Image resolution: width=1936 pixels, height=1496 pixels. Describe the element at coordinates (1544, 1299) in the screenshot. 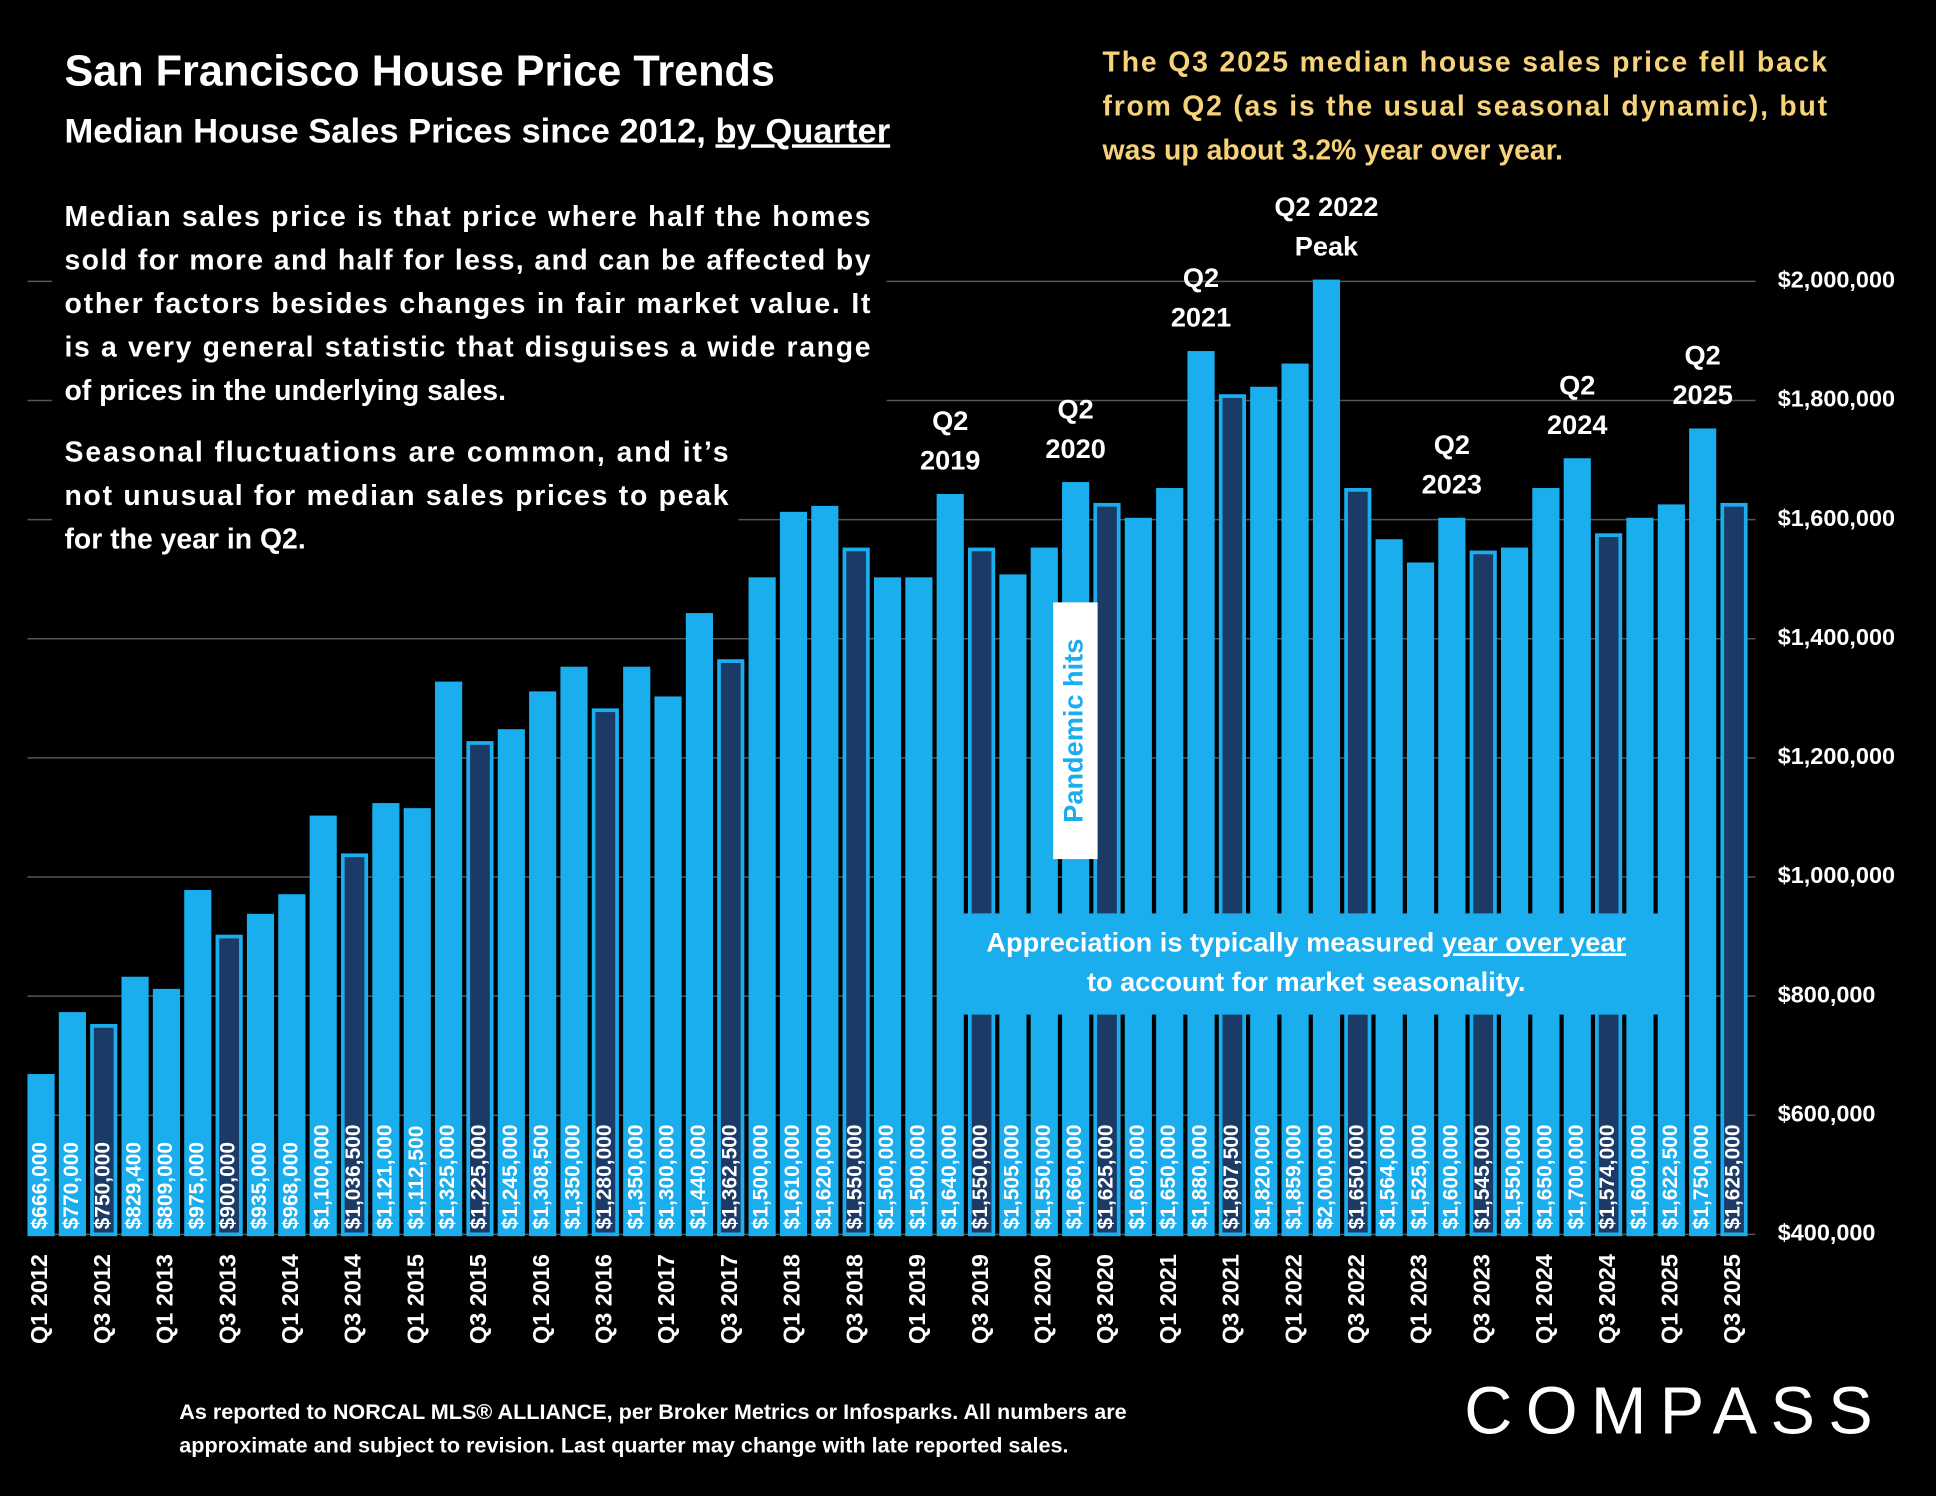

I see `x-tick-label: Q1 2024` at that location.